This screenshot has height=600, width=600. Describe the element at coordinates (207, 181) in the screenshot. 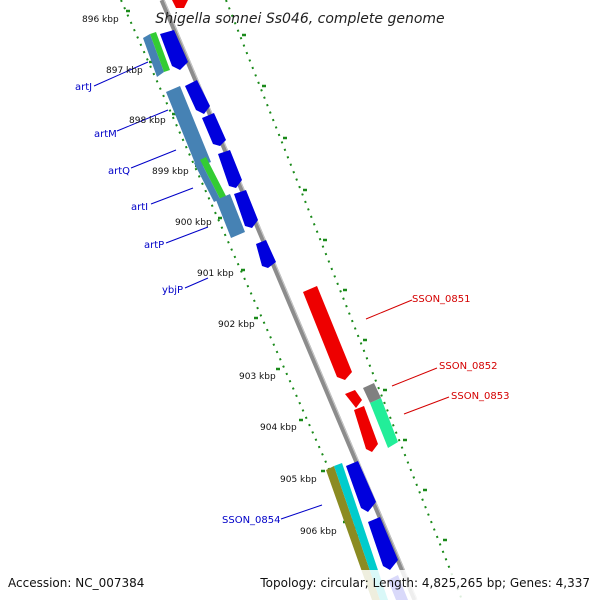

I see `artQ-feature` at that location.